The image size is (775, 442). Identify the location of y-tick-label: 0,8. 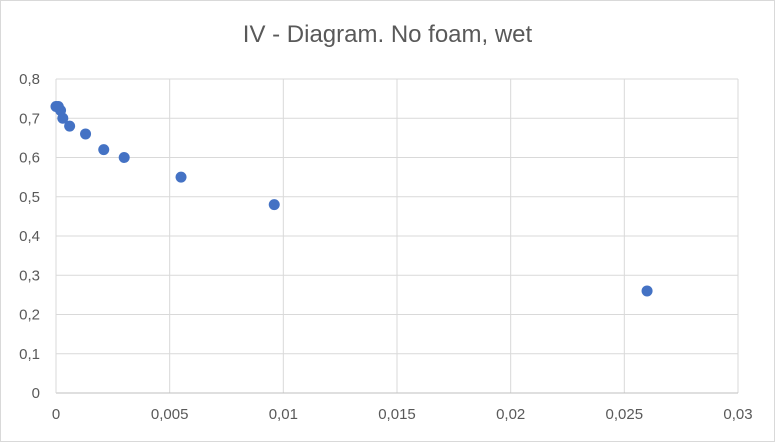
(29, 79).